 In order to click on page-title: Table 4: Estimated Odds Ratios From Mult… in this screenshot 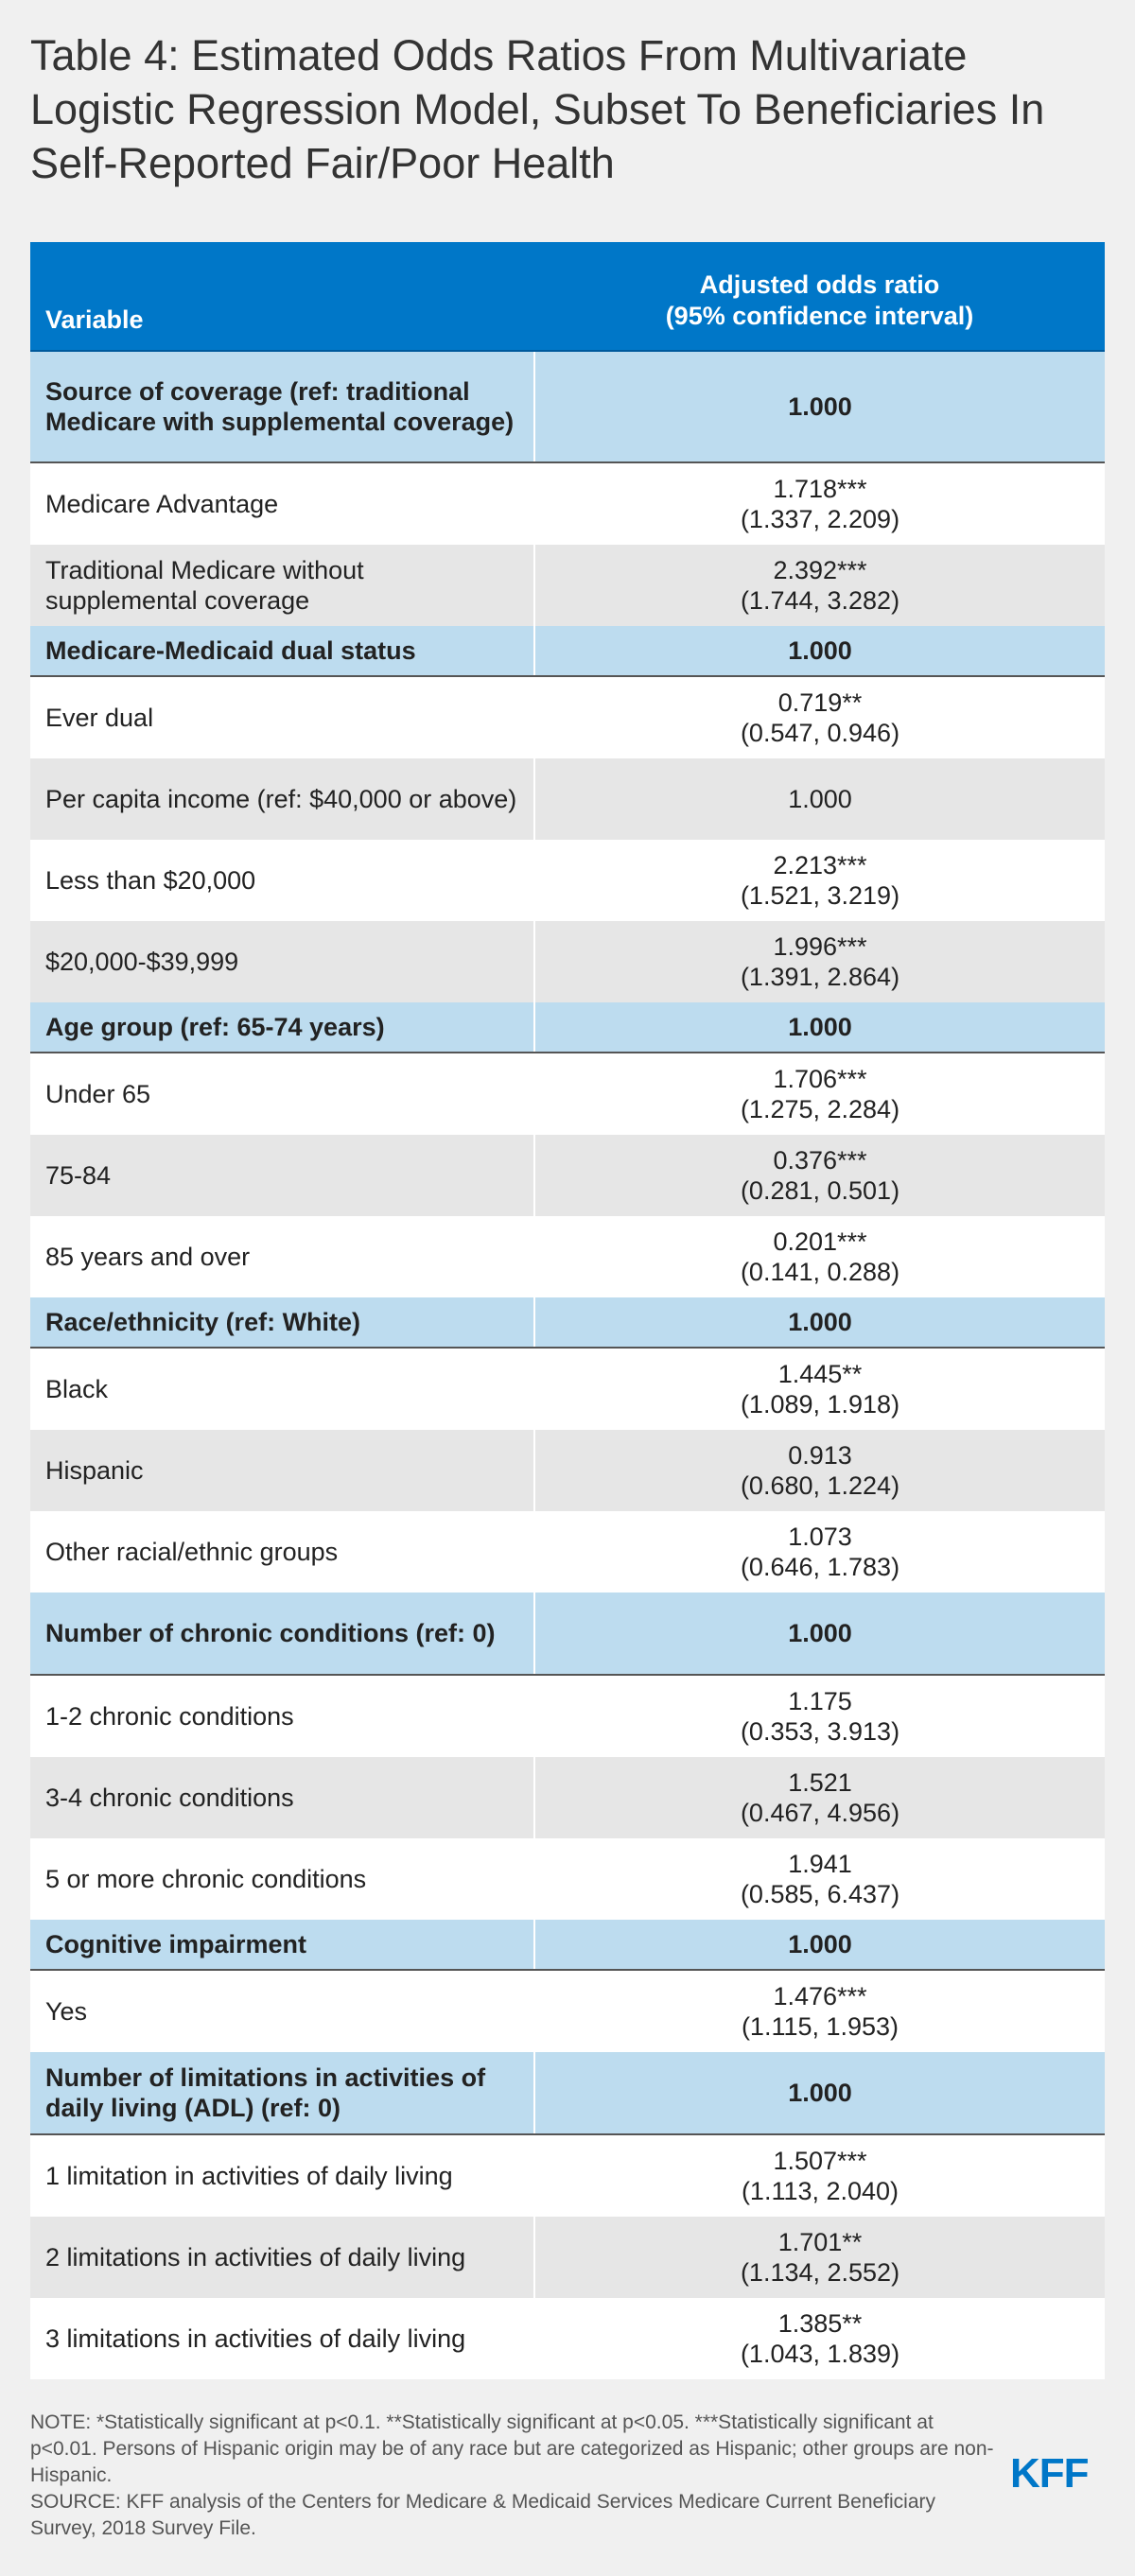, I will do `click(537, 109)`.